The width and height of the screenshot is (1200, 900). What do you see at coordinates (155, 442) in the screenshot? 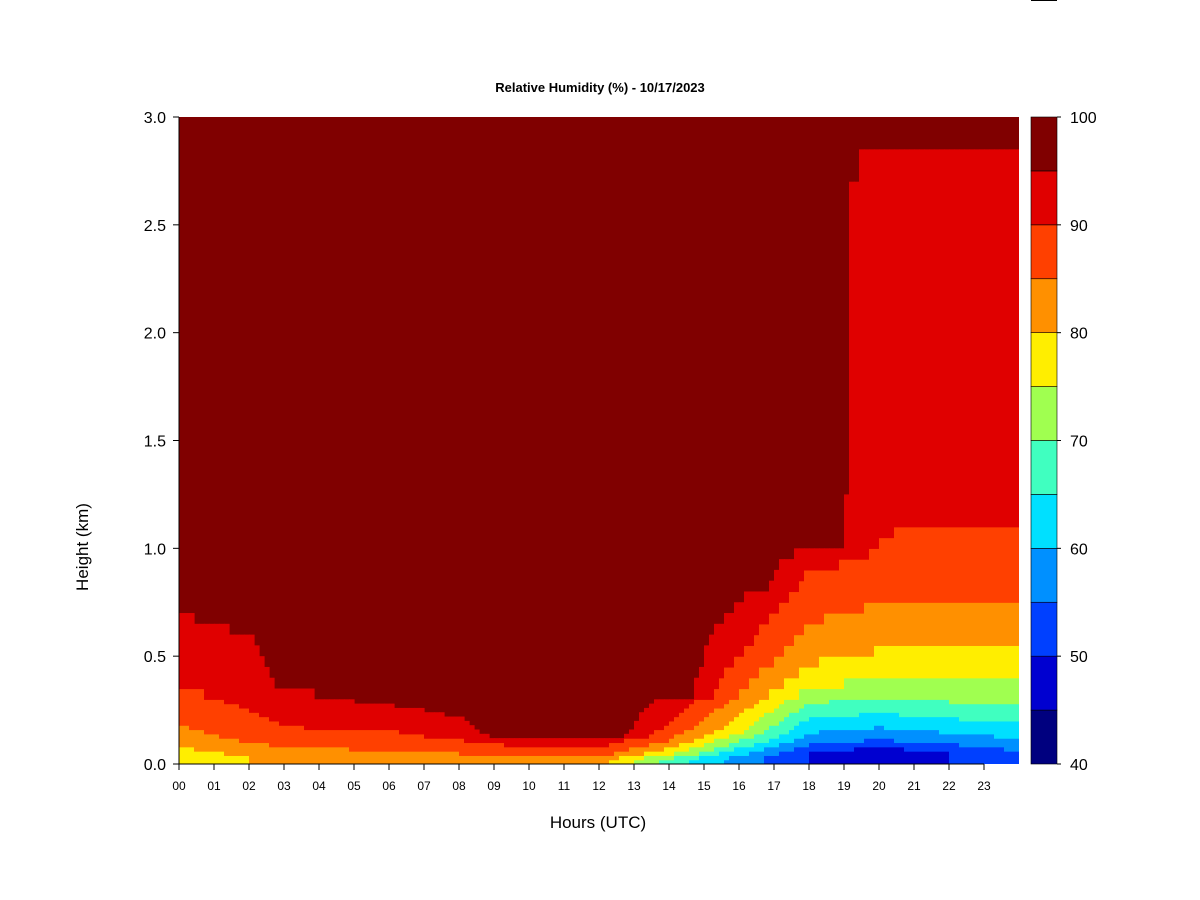
I see `y-tick-label: 1.5` at bounding box center [155, 442].